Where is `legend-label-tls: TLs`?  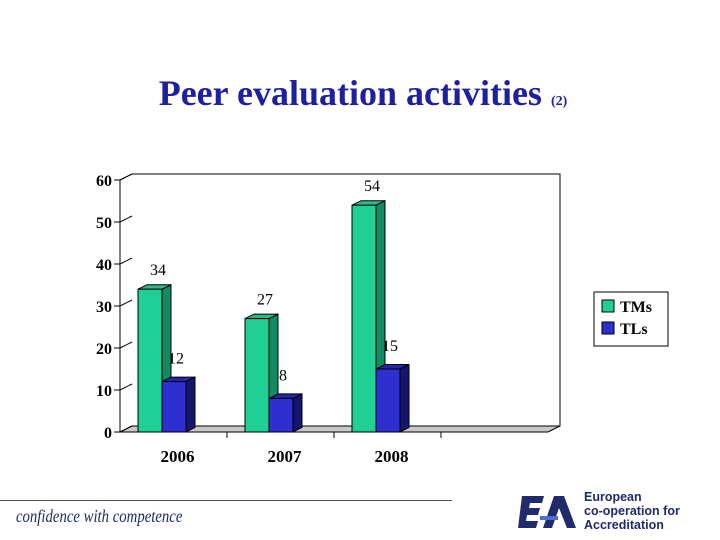 legend-label-tls: TLs is located at coordinates (634, 329).